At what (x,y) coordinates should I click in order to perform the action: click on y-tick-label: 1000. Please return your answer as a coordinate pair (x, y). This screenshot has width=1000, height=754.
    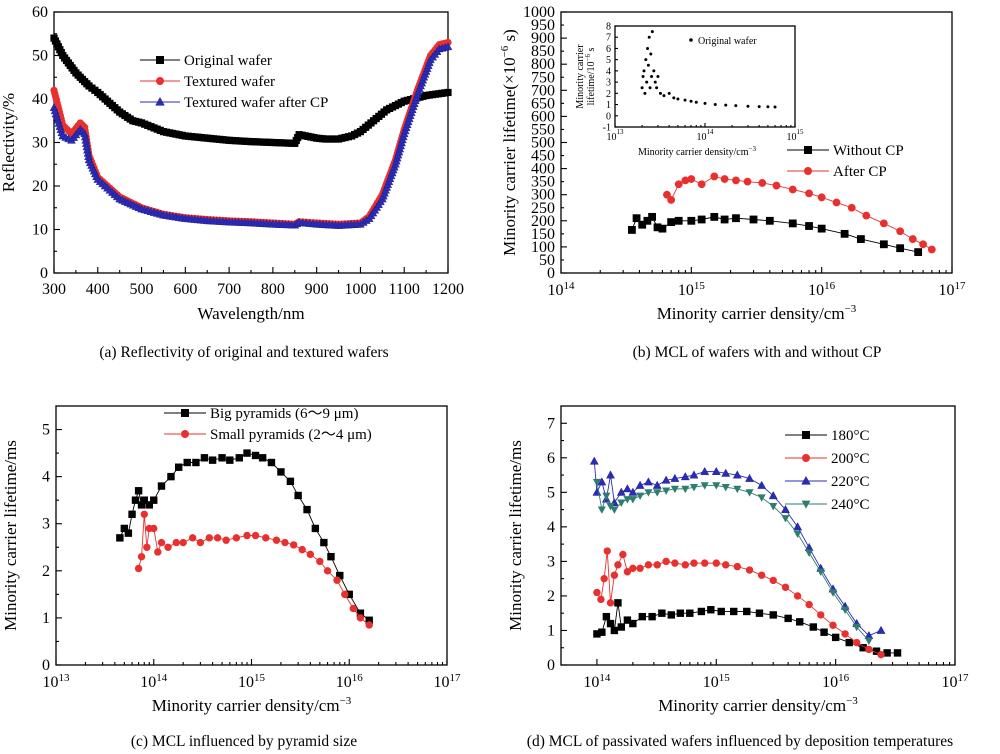
    Looking at the image, I should click on (539, 12).